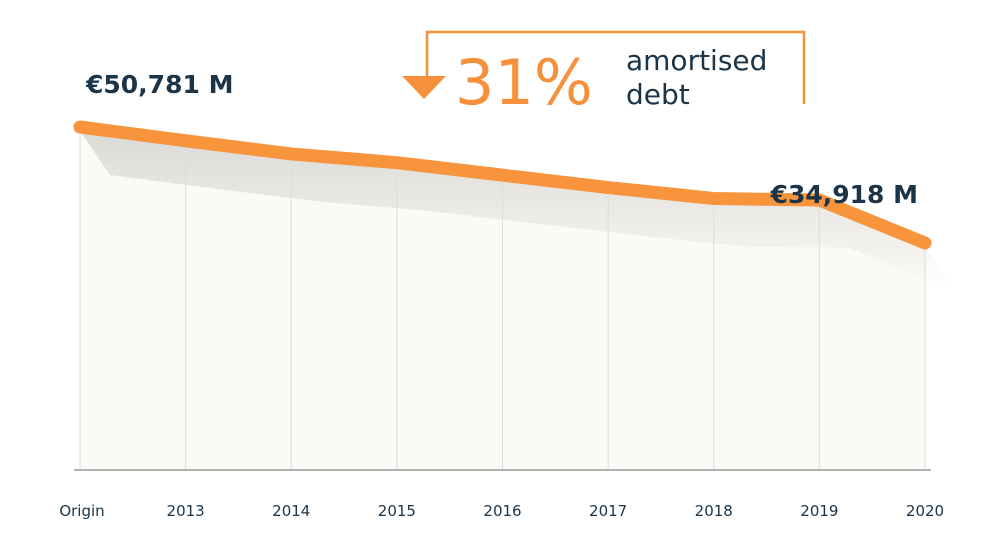  What do you see at coordinates (524, 82) in the screenshot?
I see `amortised-percent: 31%` at bounding box center [524, 82].